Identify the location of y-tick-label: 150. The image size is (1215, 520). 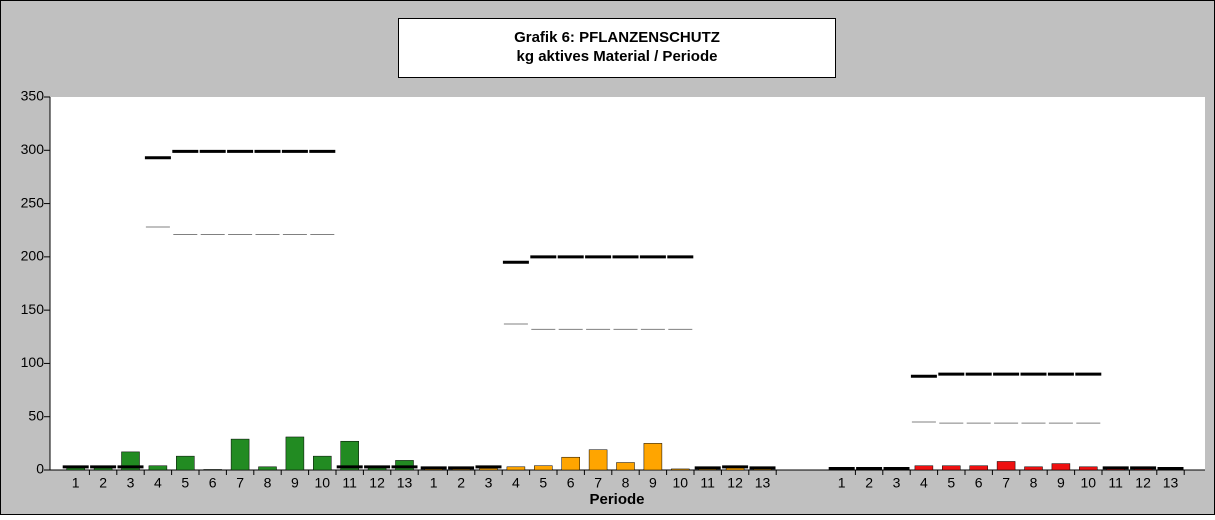
(33, 309).